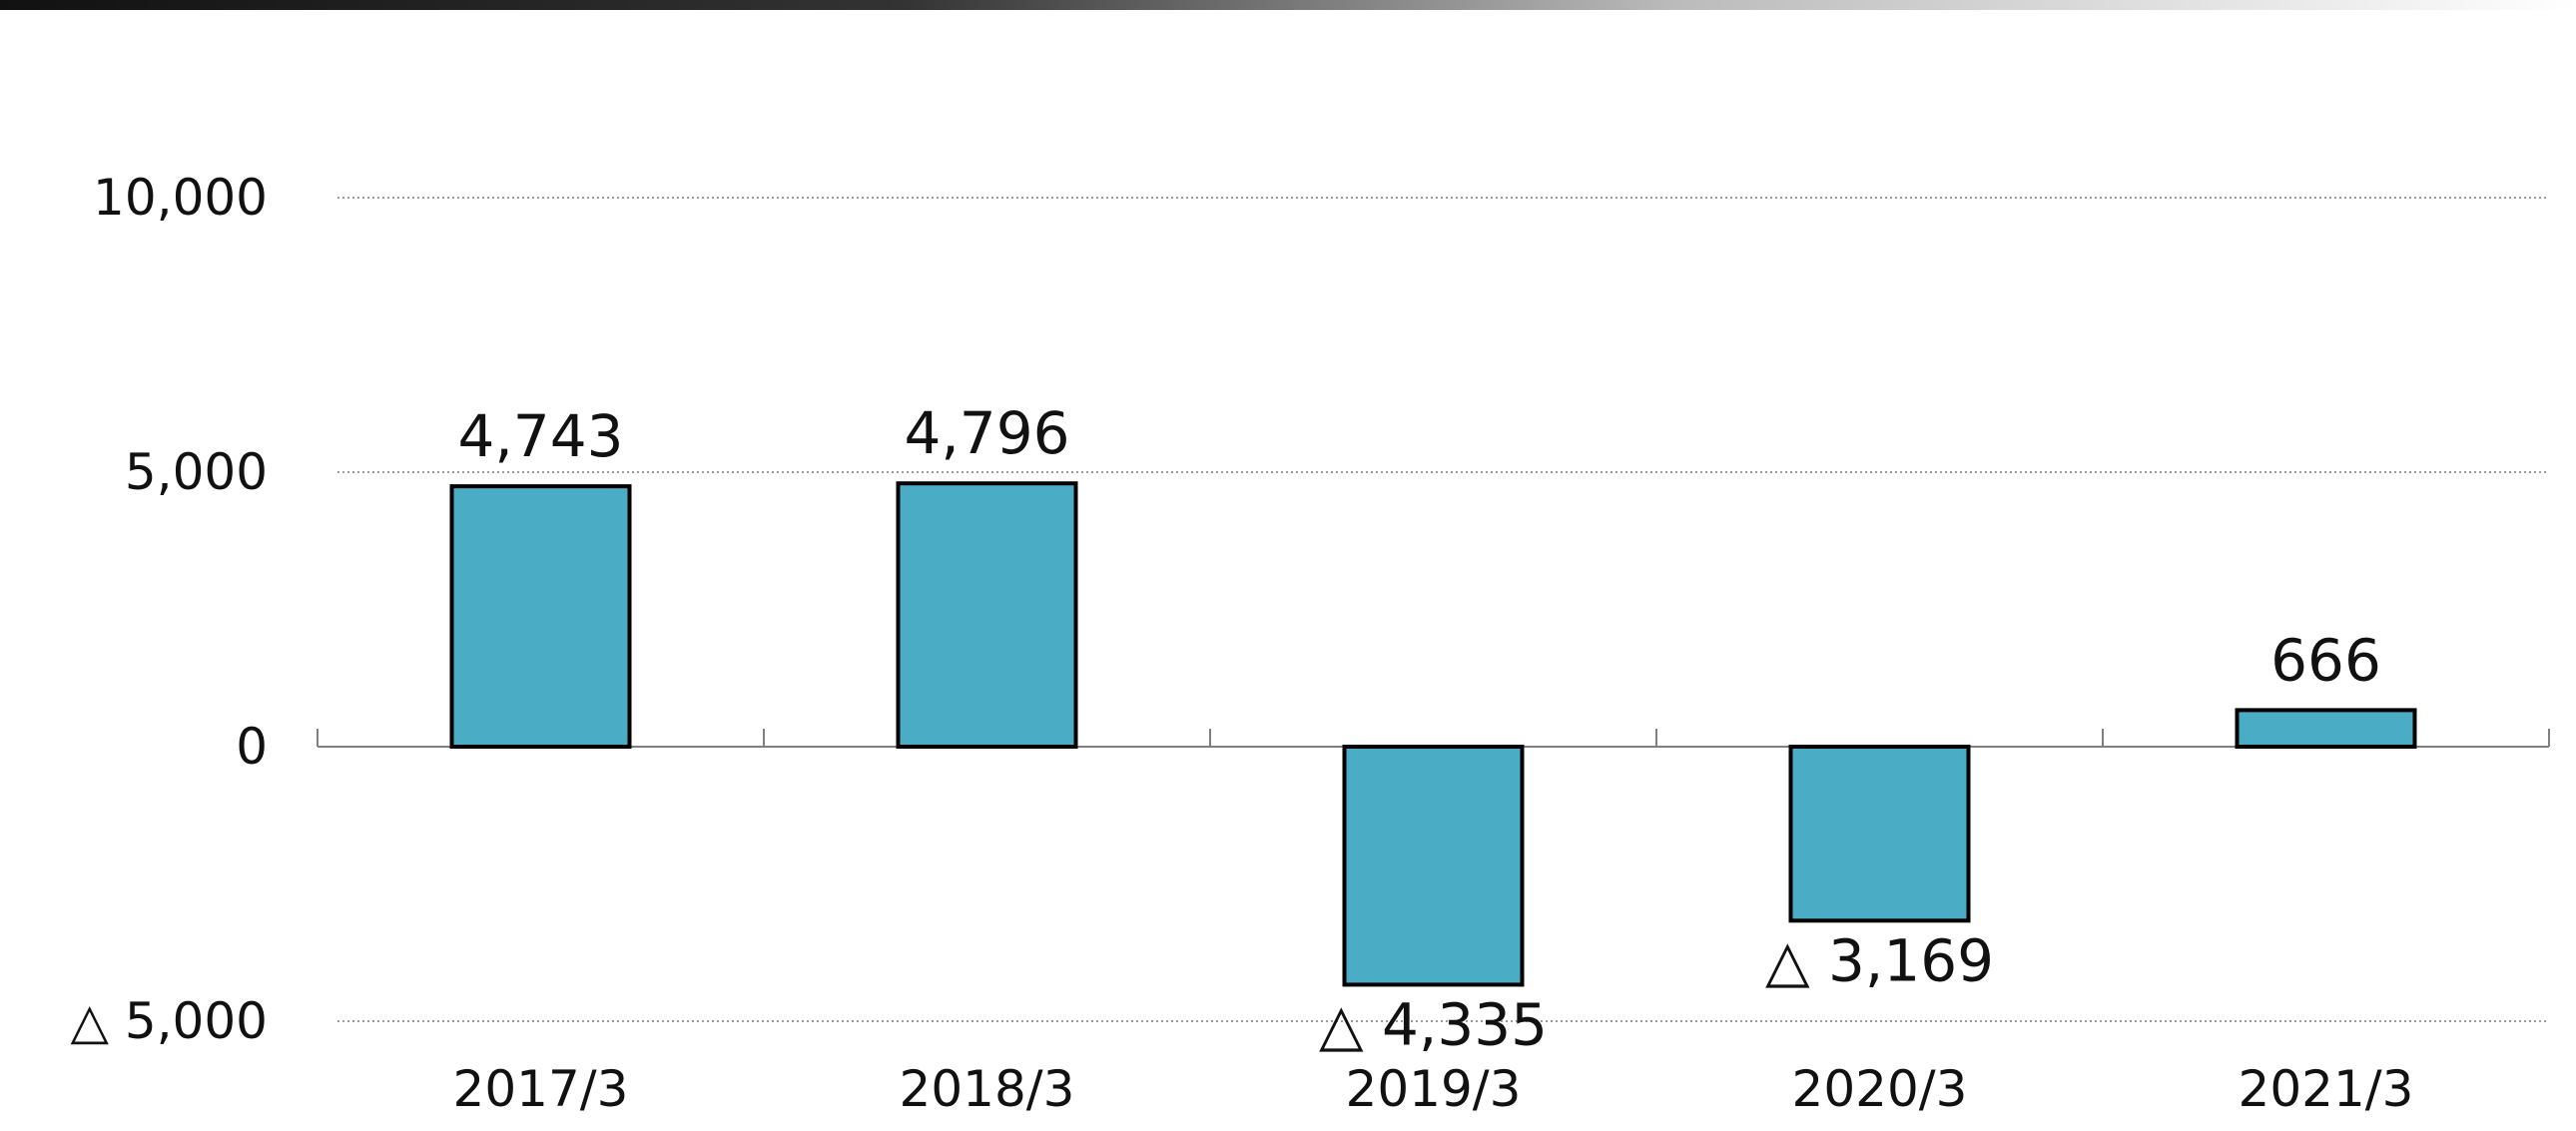 The height and width of the screenshot is (1131, 2576). What do you see at coordinates (540, 436) in the screenshot?
I see `data-label: 4,743` at bounding box center [540, 436].